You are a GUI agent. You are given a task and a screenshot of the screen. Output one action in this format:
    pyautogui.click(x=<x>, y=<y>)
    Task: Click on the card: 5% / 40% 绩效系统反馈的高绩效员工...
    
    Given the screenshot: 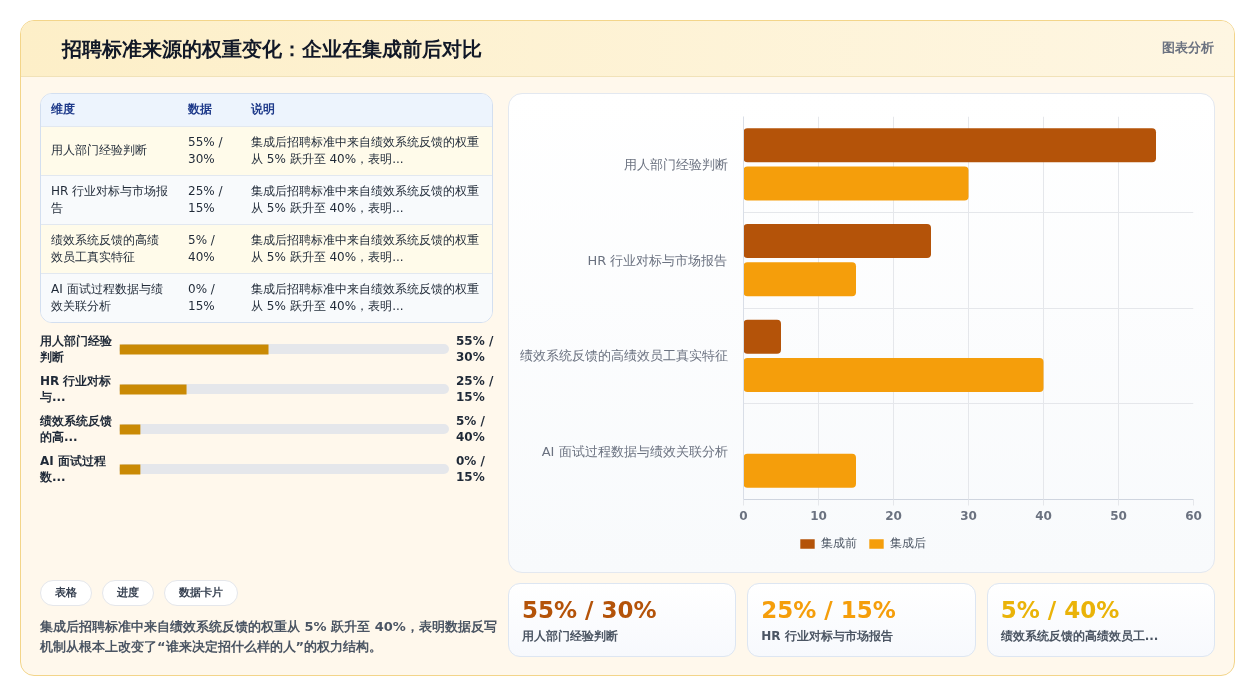 What is the action you would take?
    pyautogui.click(x=1100, y=620)
    